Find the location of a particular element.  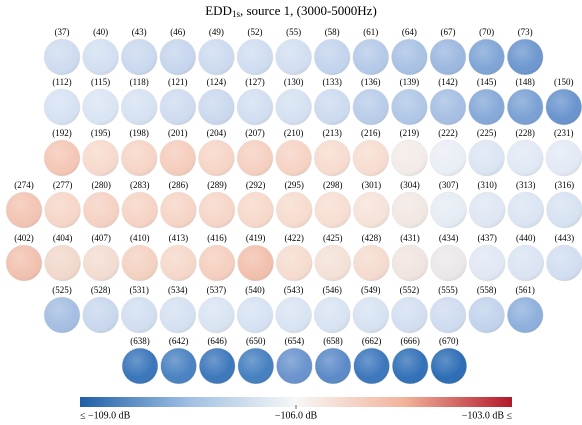

panel-label: (561) is located at coordinates (525, 290).